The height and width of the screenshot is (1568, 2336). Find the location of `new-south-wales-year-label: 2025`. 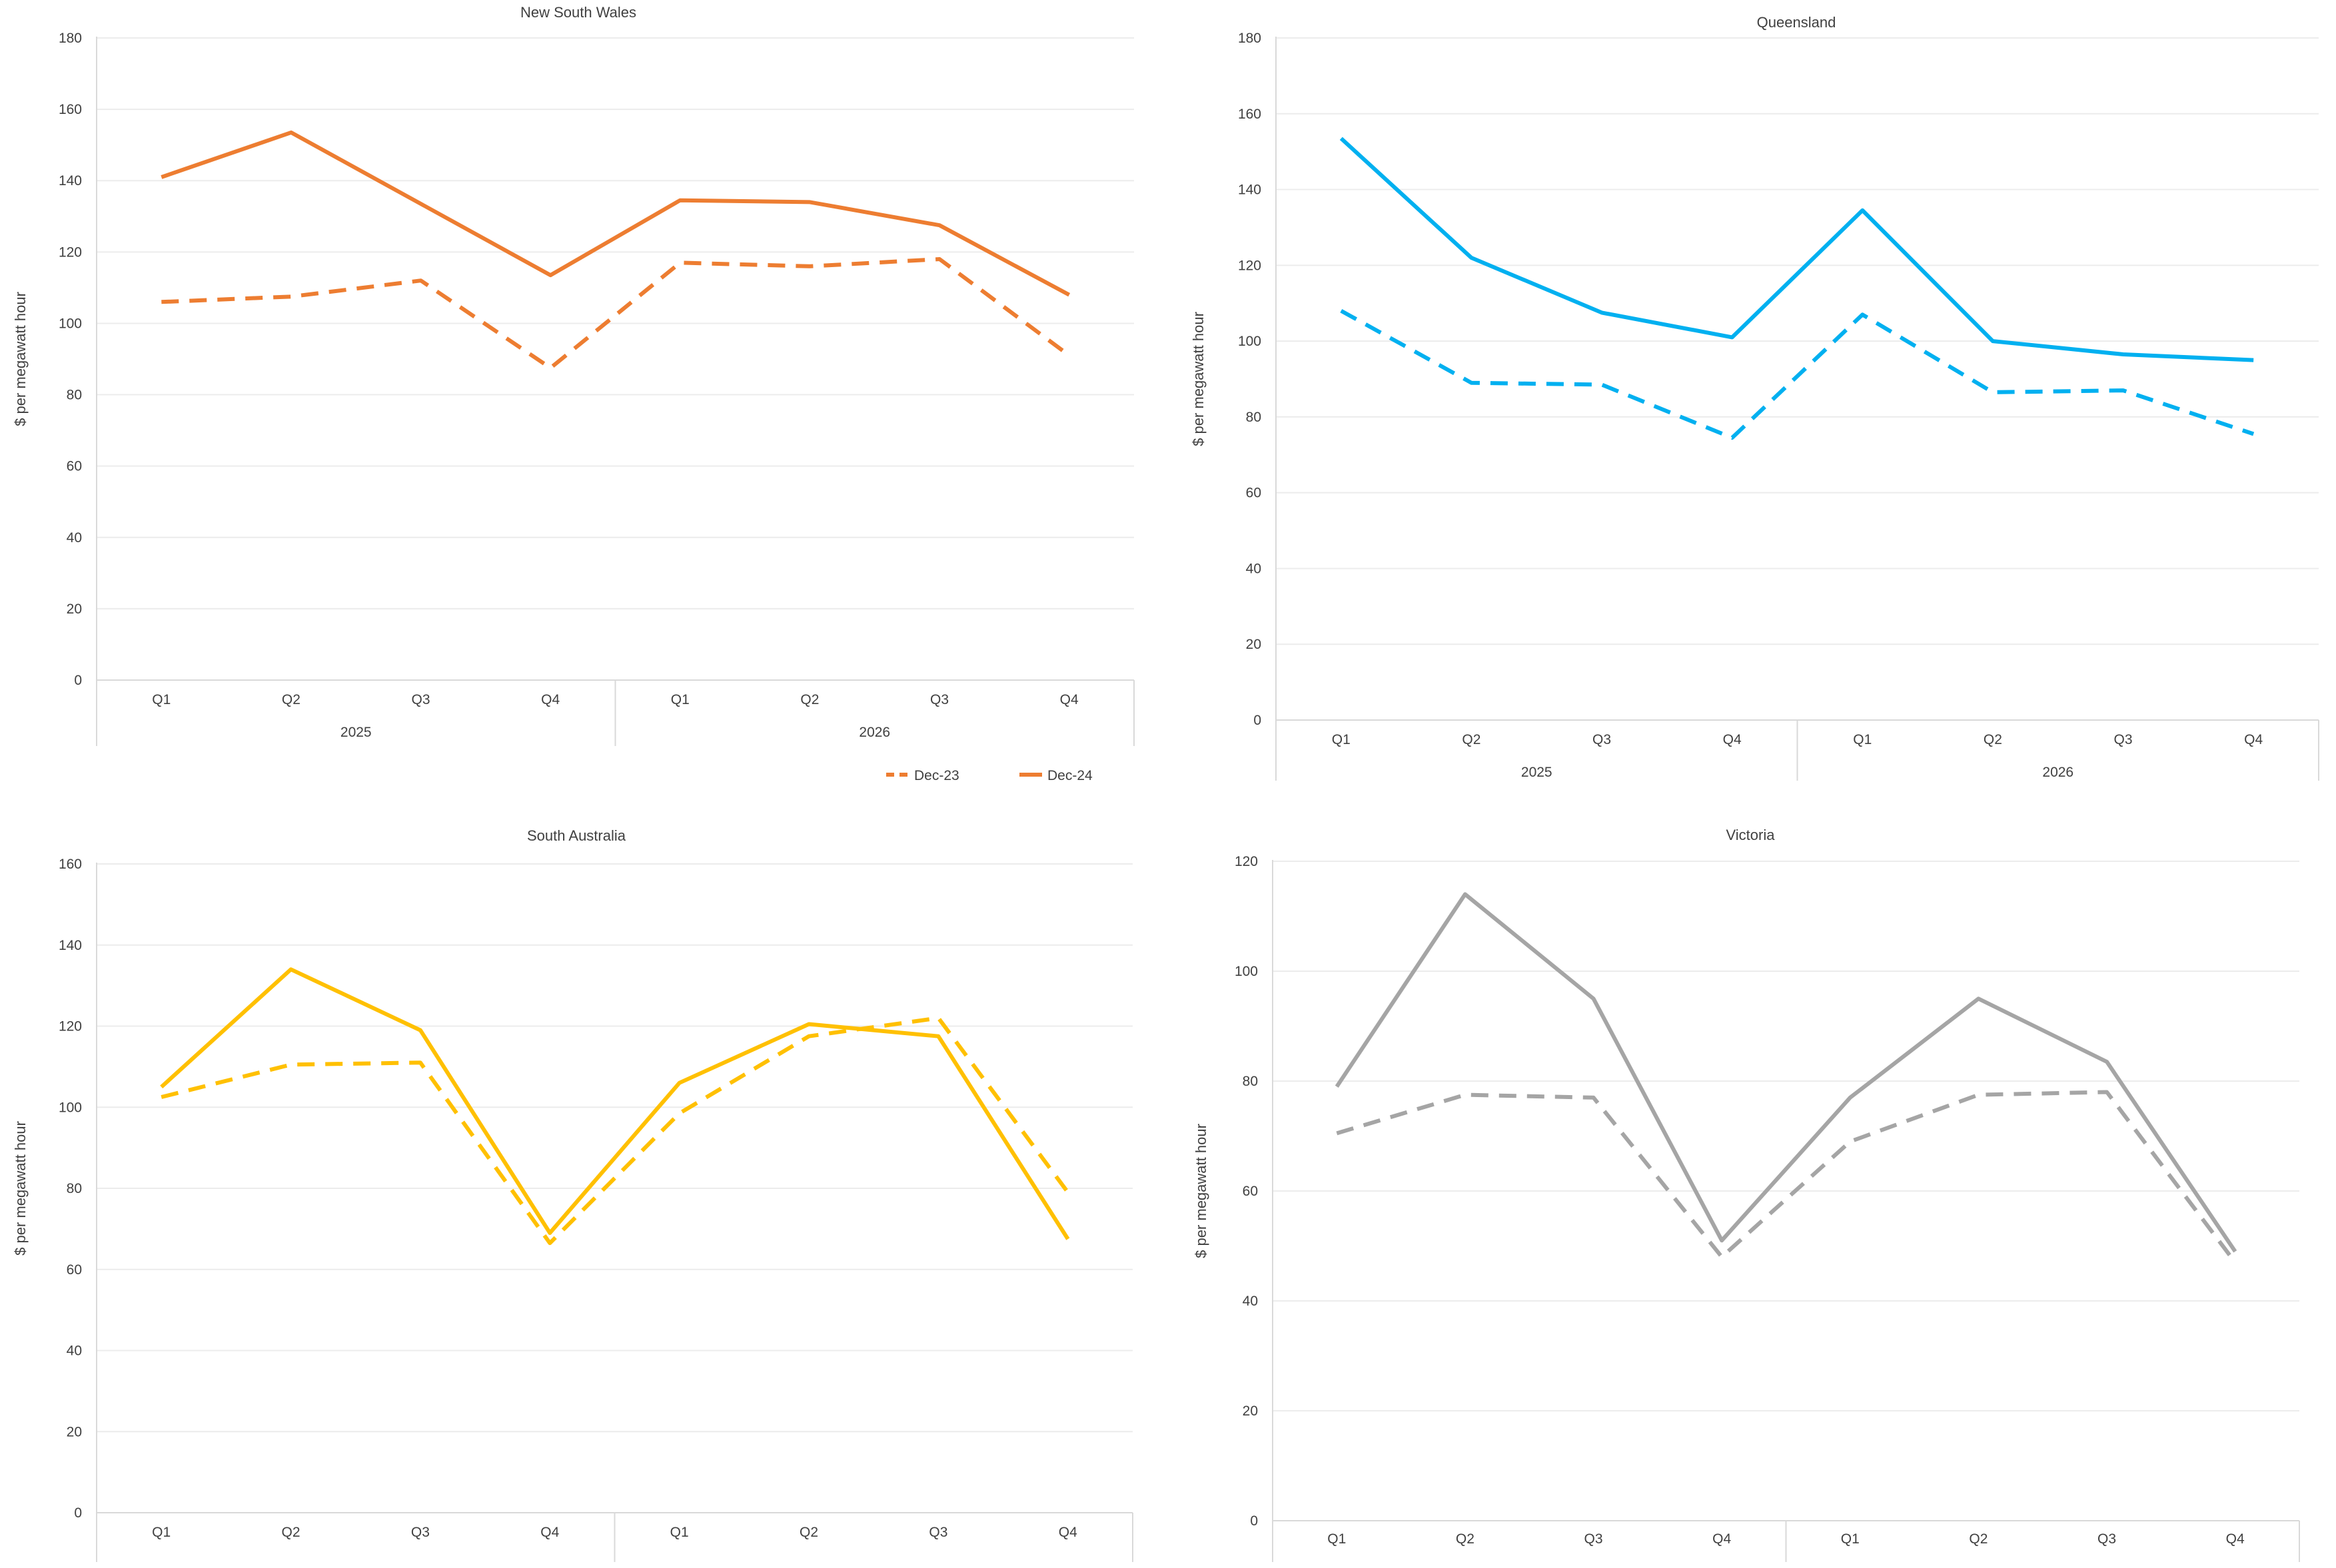

new-south-wales-year-label: 2025 is located at coordinates (356, 732).